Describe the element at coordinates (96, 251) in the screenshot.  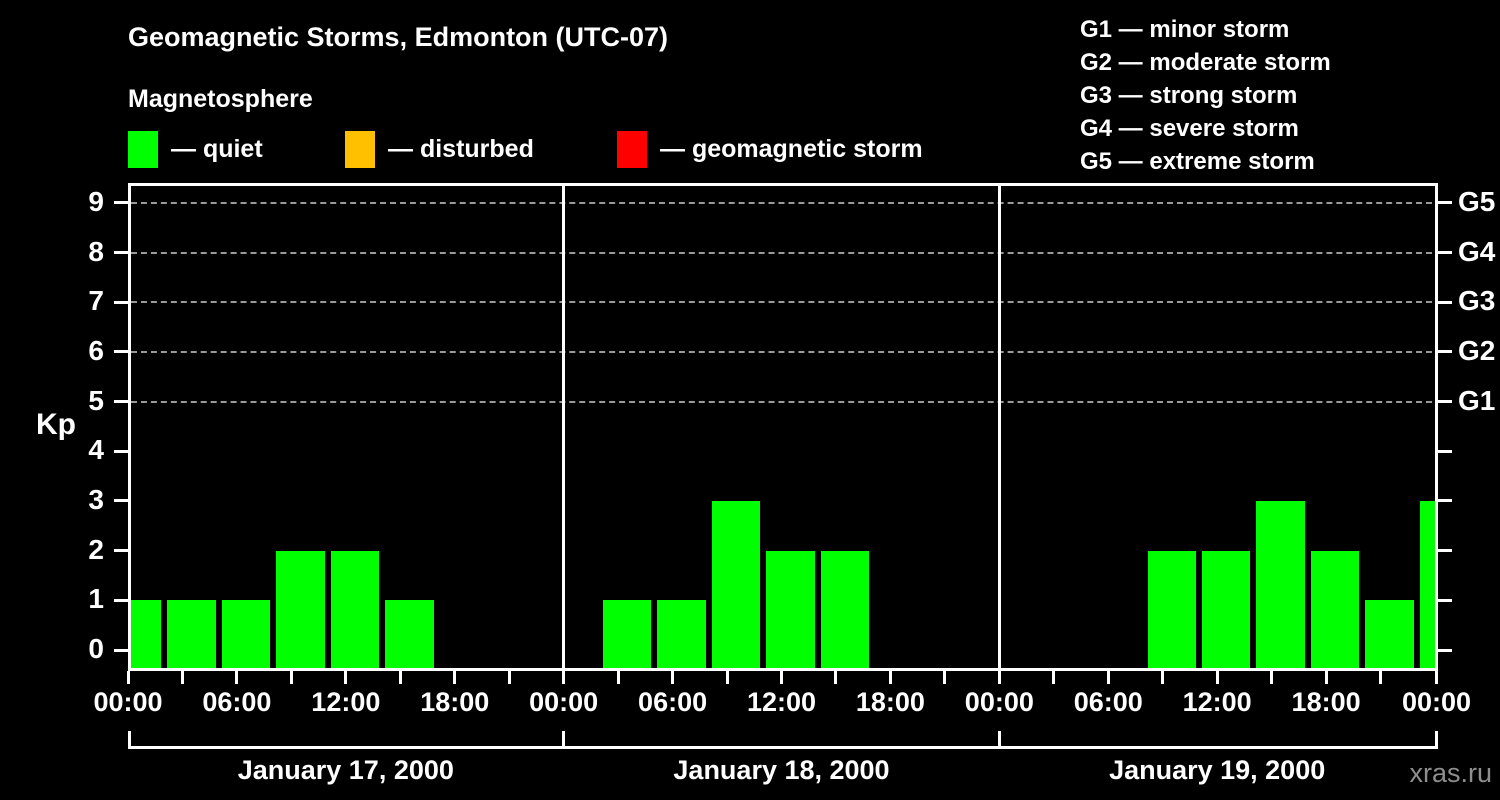
I see `y-axis-tick-label: 8` at that location.